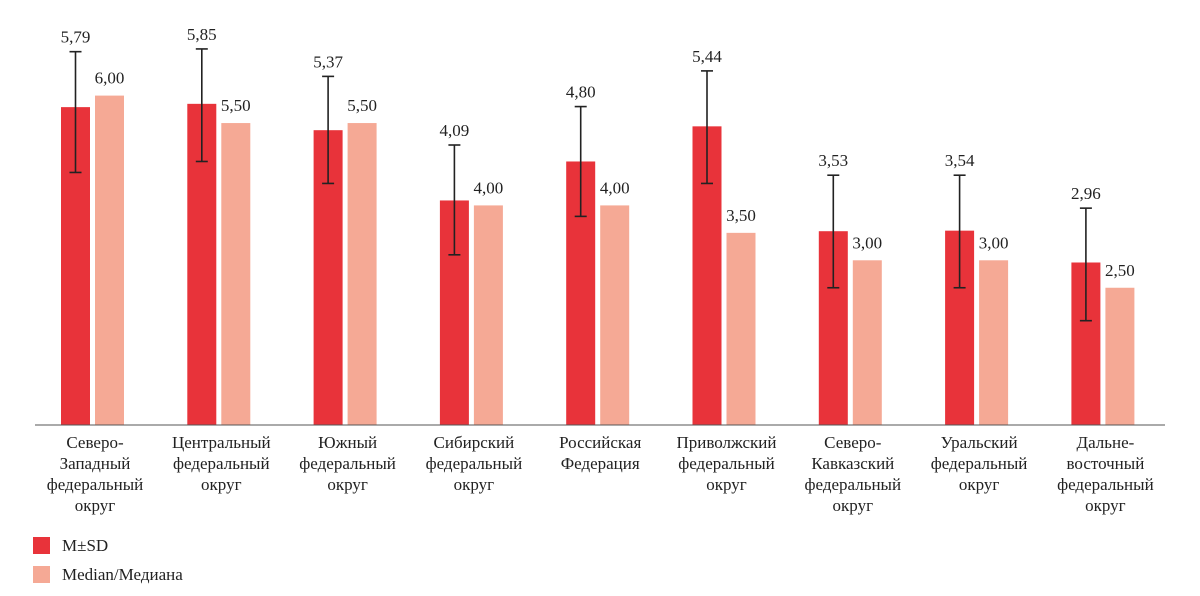 Image resolution: width=1200 pixels, height=596 pixels. Describe the element at coordinates (853, 474) in the screenshot. I see `category-label: Северо- Кавказский федеральный округ` at that location.